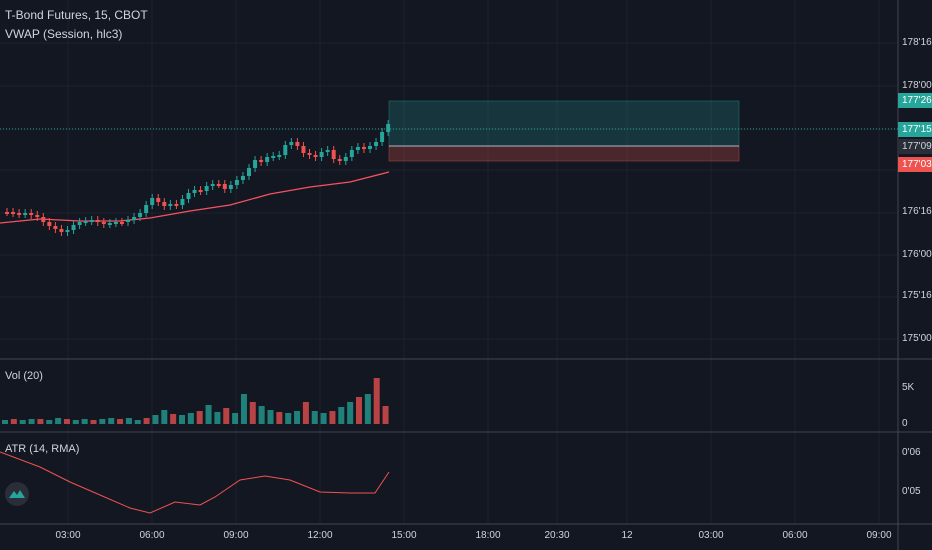 Image resolution: width=932 pixels, height=550 pixels. Describe the element at coordinates (915, 146) in the screenshot. I see `entry-price-badge: 177'09` at that location.